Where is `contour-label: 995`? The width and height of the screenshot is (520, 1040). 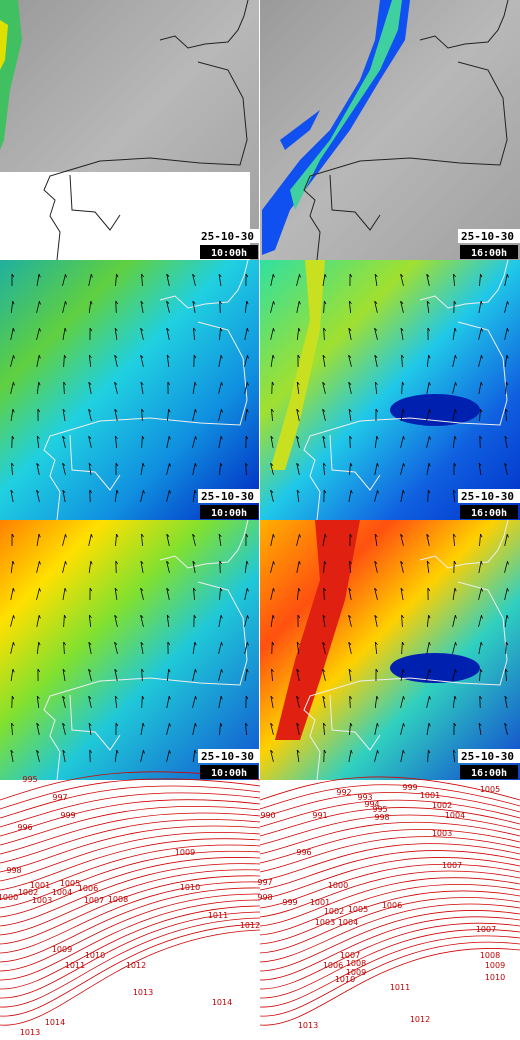 contour-label: 995 is located at coordinates (29, 779).